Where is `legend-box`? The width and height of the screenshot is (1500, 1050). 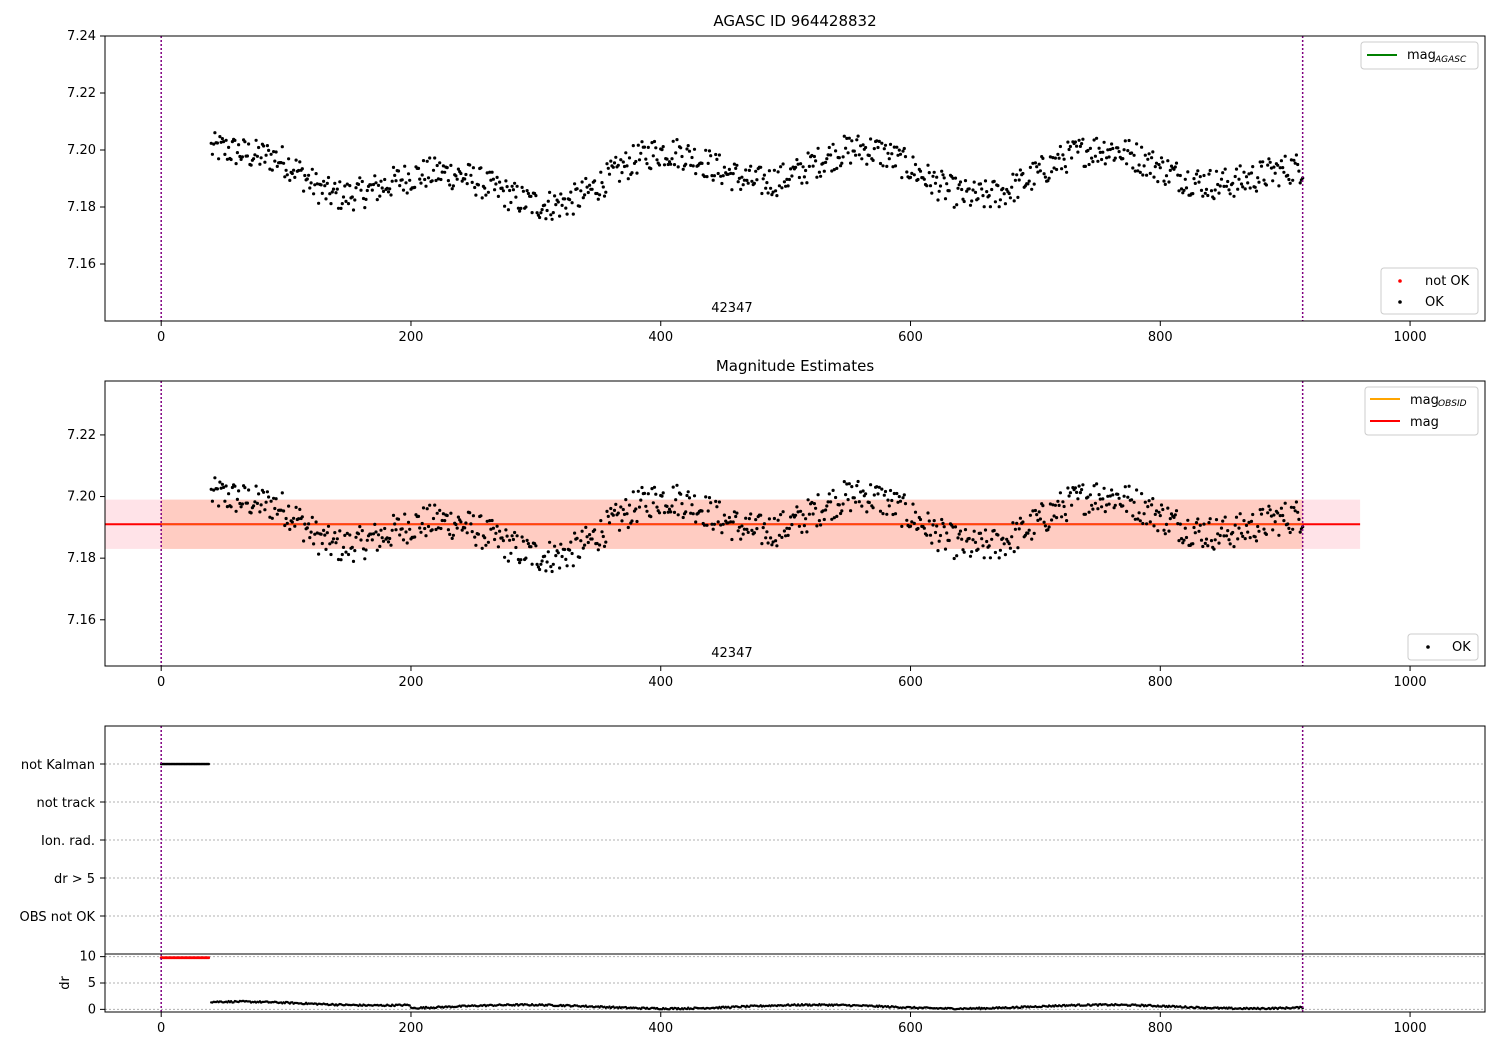
legend-box is located at coordinates (1443, 647).